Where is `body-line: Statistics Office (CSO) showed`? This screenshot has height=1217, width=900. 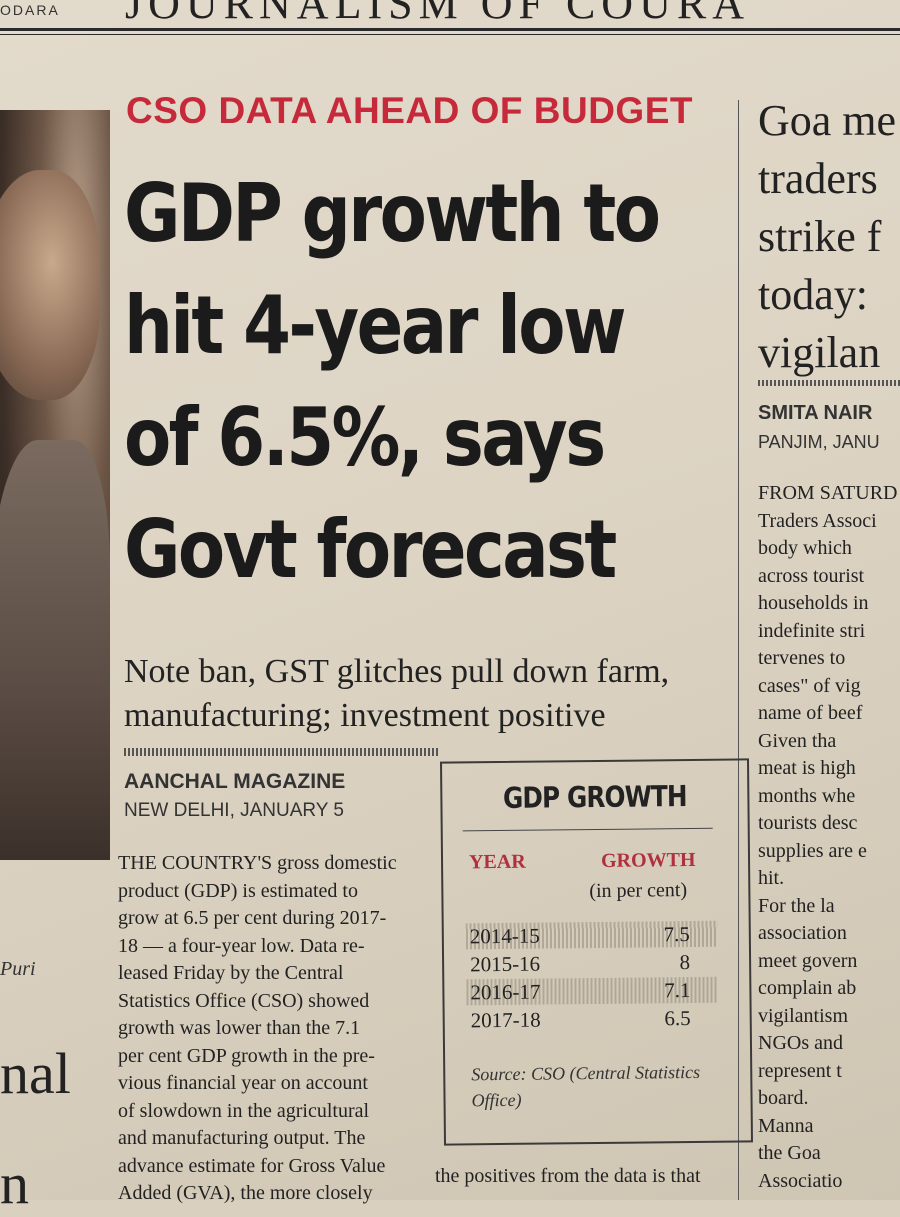 body-line: Statistics Office (CSO) showed is located at coordinates (244, 1000).